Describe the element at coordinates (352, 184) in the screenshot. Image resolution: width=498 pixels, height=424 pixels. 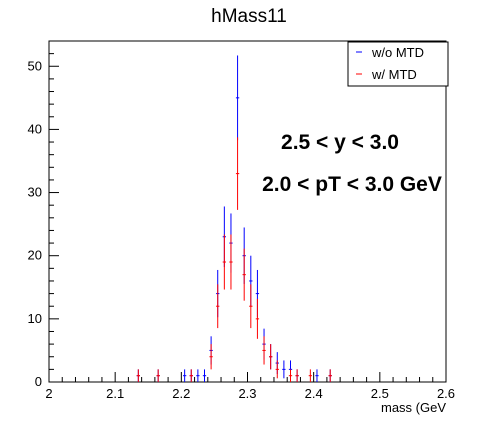
I see `pt-range-annotation: 2.0 < pT < 3.0 GeV` at that location.